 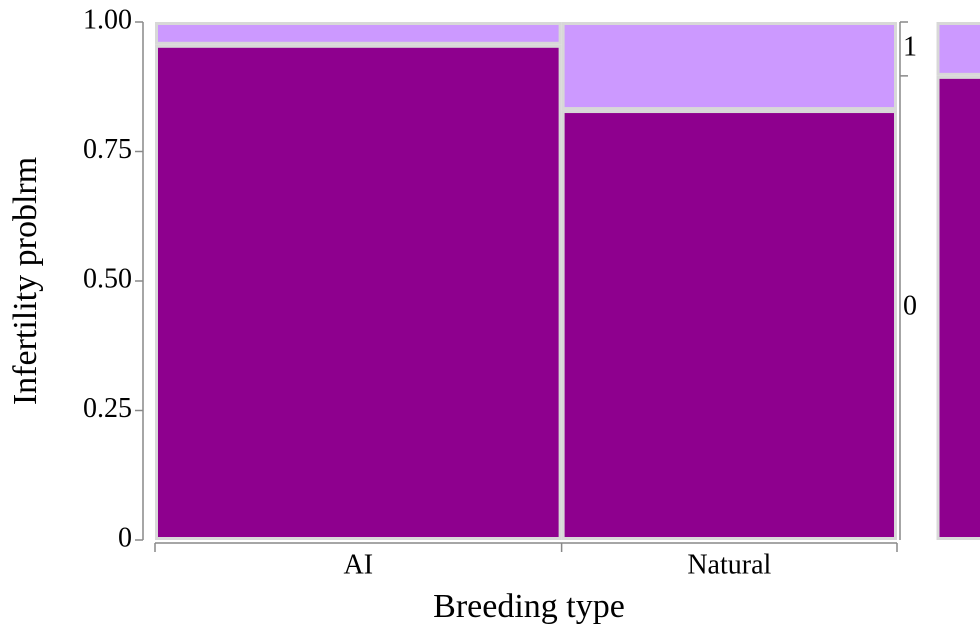 What do you see at coordinates (359, 564) in the screenshot?
I see `x-tick-label: AI` at bounding box center [359, 564].